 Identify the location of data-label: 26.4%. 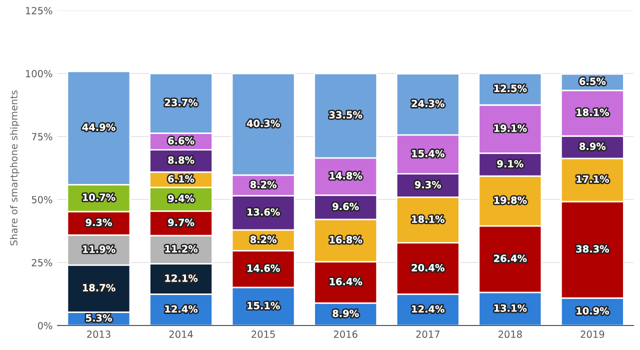
(510, 258).